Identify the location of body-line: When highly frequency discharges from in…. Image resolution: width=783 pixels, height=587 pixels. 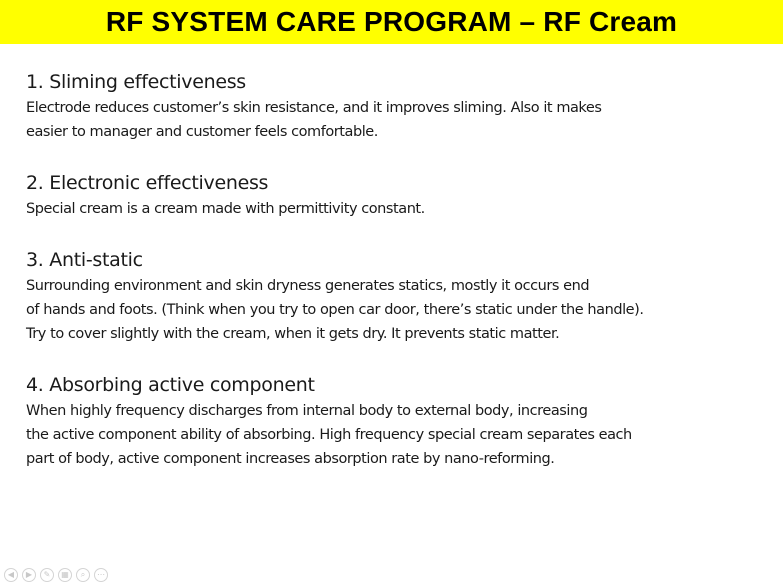
(307, 411).